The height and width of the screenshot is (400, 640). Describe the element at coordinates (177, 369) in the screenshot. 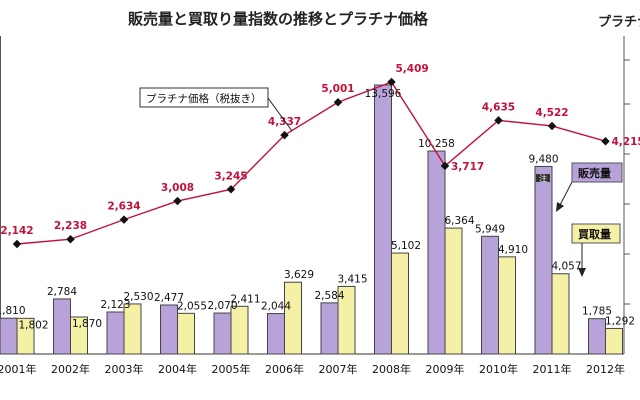

I see `x-tick-3: 2004年` at that location.